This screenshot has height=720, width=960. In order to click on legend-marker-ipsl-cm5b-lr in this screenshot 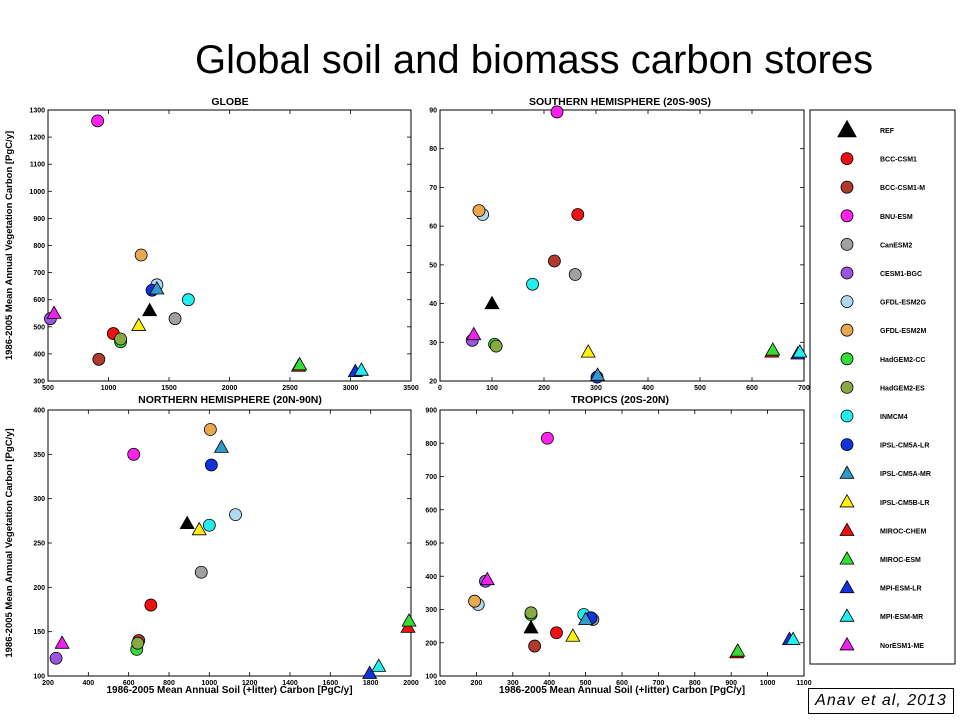, I will do `click(847, 500)`.